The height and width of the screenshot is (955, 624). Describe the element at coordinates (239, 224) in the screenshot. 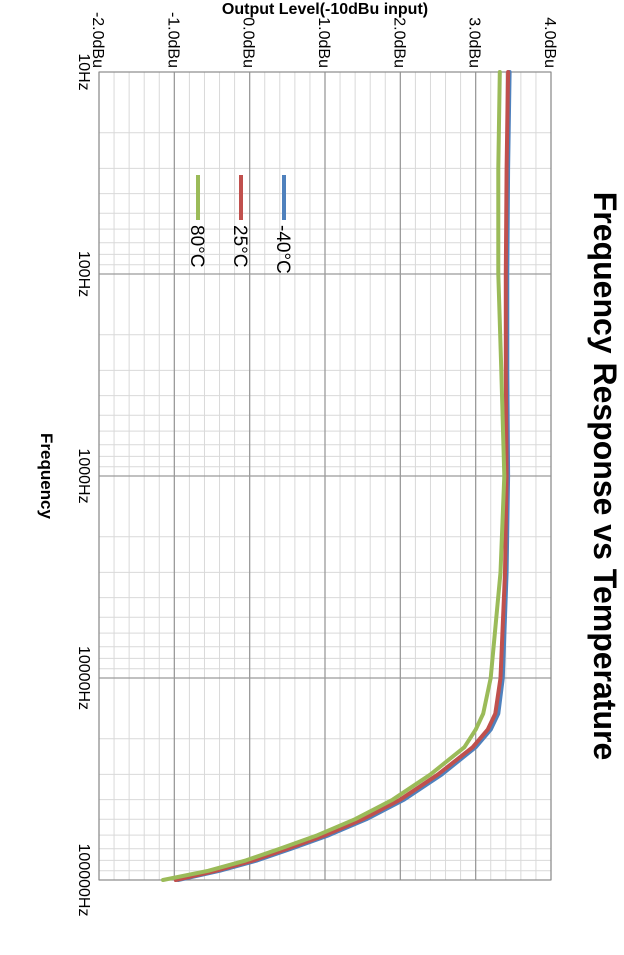

I see `legend: -40°C 25°C 80°C` at that location.